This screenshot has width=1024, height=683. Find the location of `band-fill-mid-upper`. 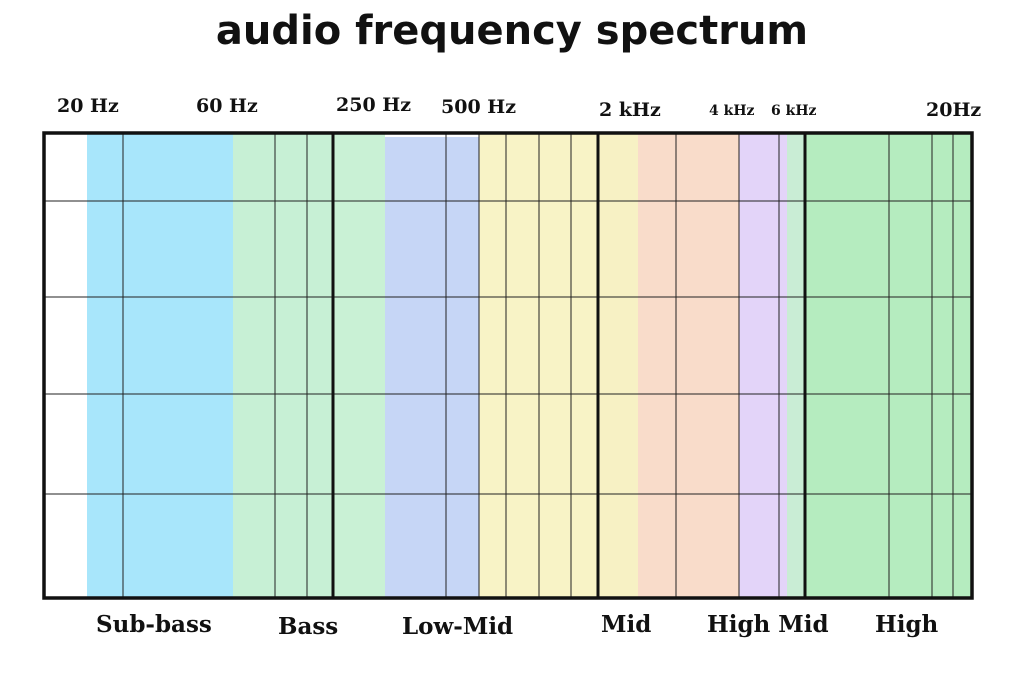

band-fill-mid-upper is located at coordinates (688, 365).